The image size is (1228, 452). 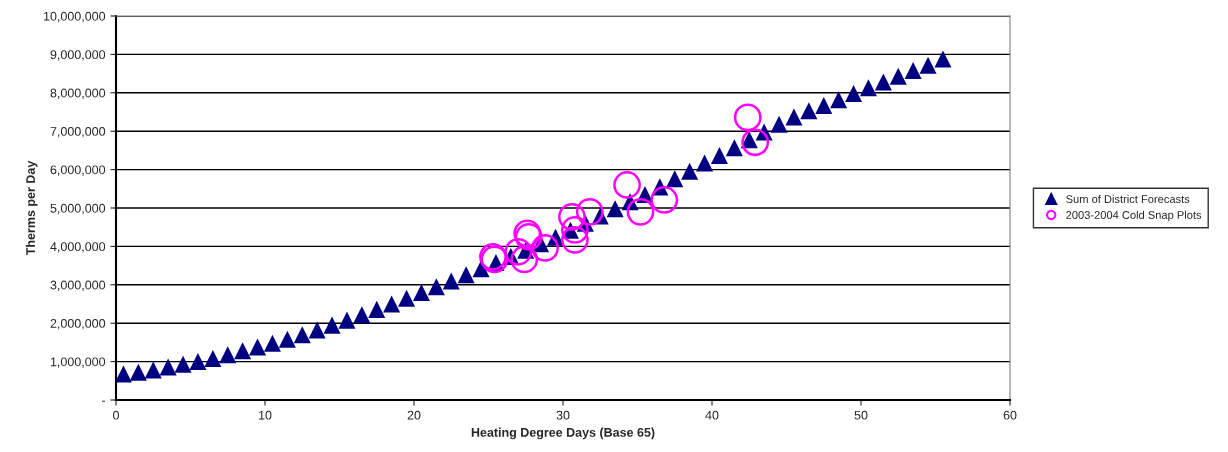 I want to click on x-tick-label: 0, so click(x=116, y=415).